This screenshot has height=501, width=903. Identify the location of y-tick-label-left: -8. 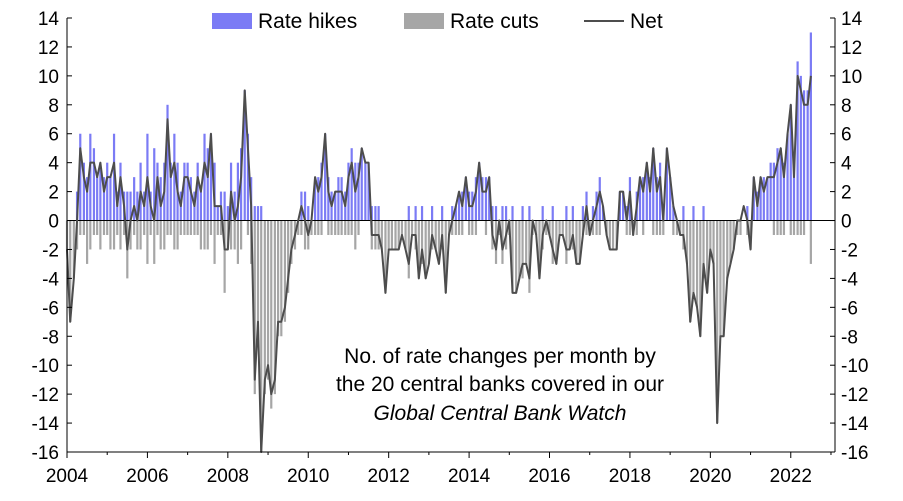
(50, 337).